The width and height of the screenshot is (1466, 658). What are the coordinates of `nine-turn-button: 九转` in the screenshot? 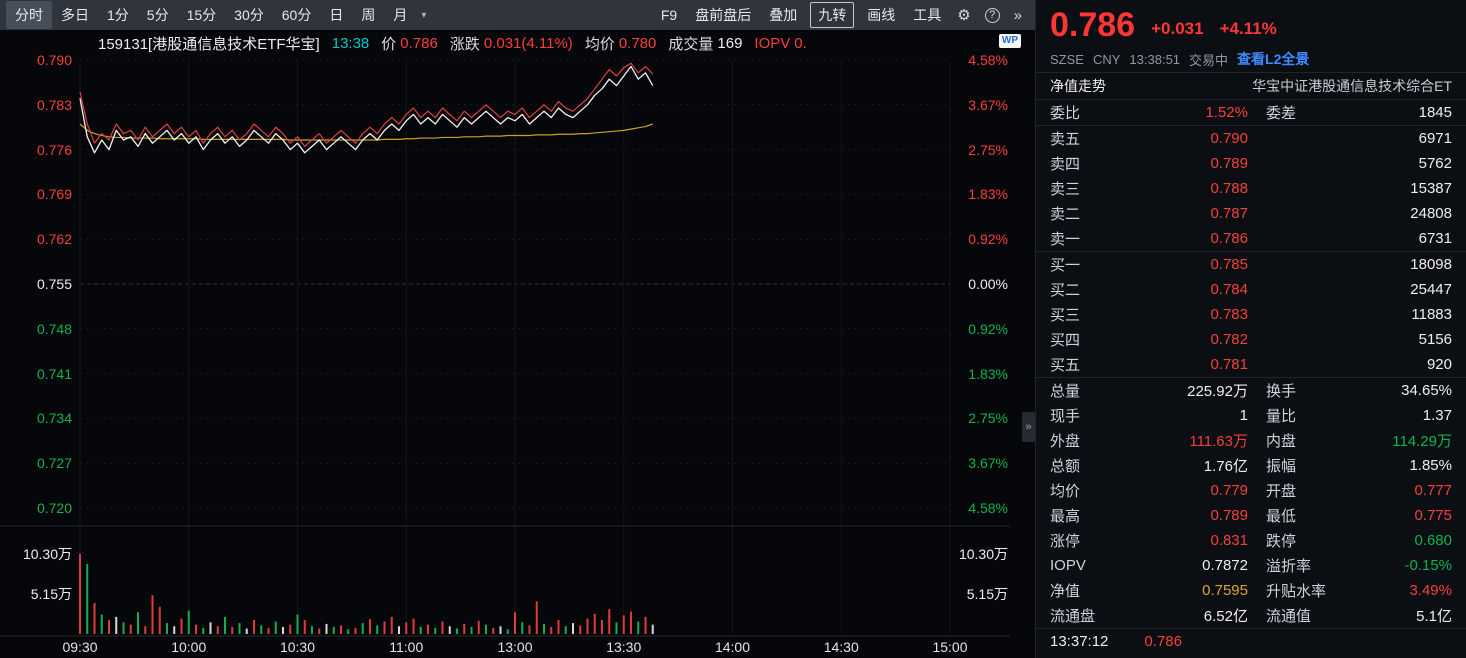 It's located at (832, 15).